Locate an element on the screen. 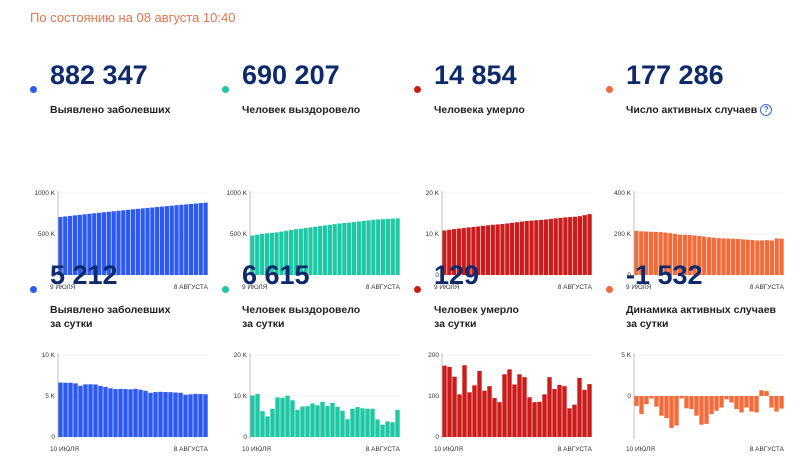 The image size is (800, 472). red-dot-icon is located at coordinates (417, 89).